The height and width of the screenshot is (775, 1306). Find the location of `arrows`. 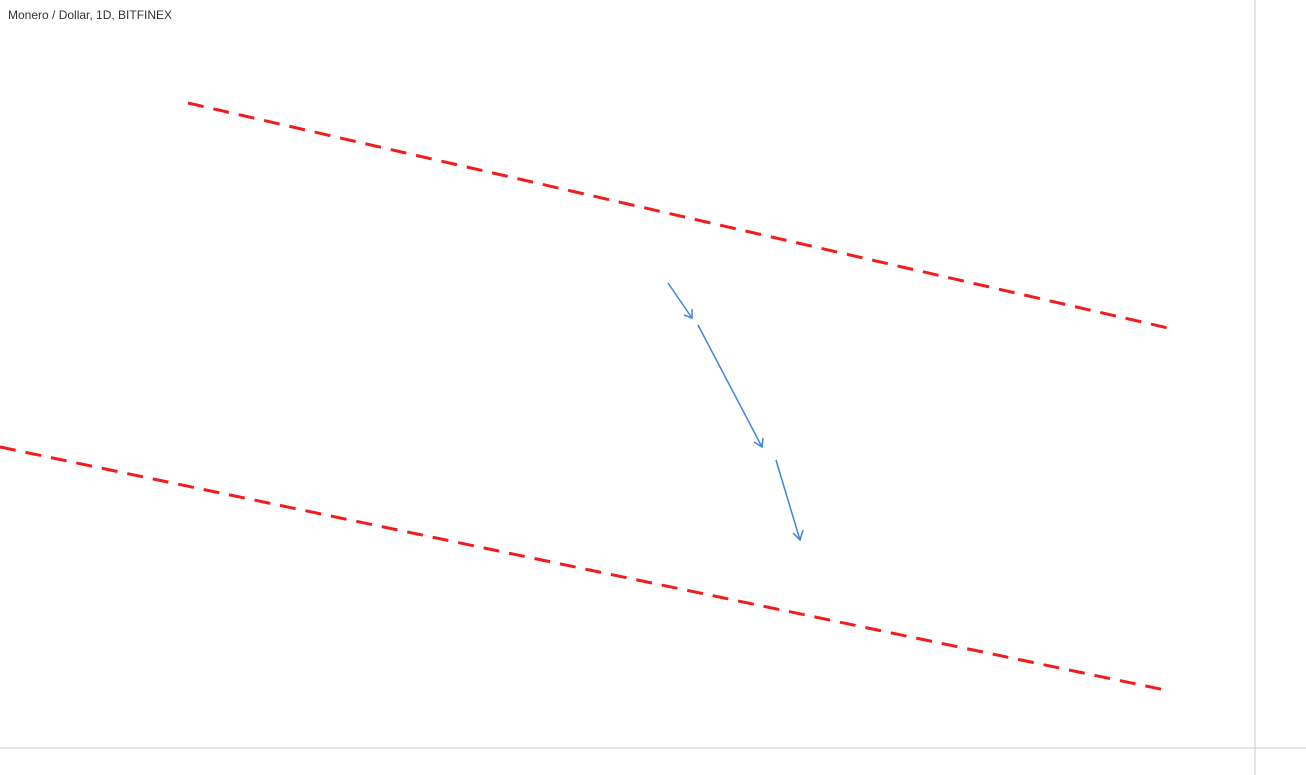

arrows is located at coordinates (735, 412).